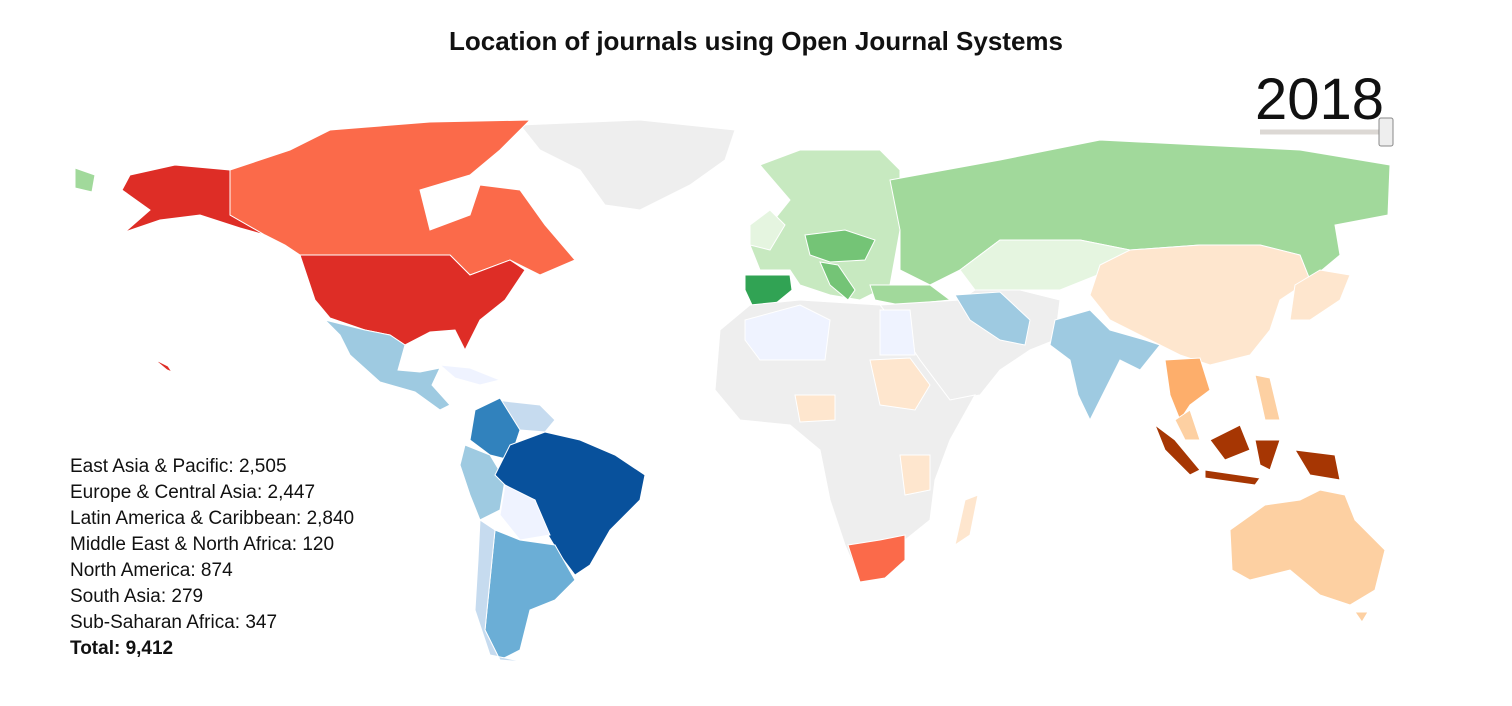  What do you see at coordinates (1386, 132) in the screenshot?
I see `slider-thumb` at bounding box center [1386, 132].